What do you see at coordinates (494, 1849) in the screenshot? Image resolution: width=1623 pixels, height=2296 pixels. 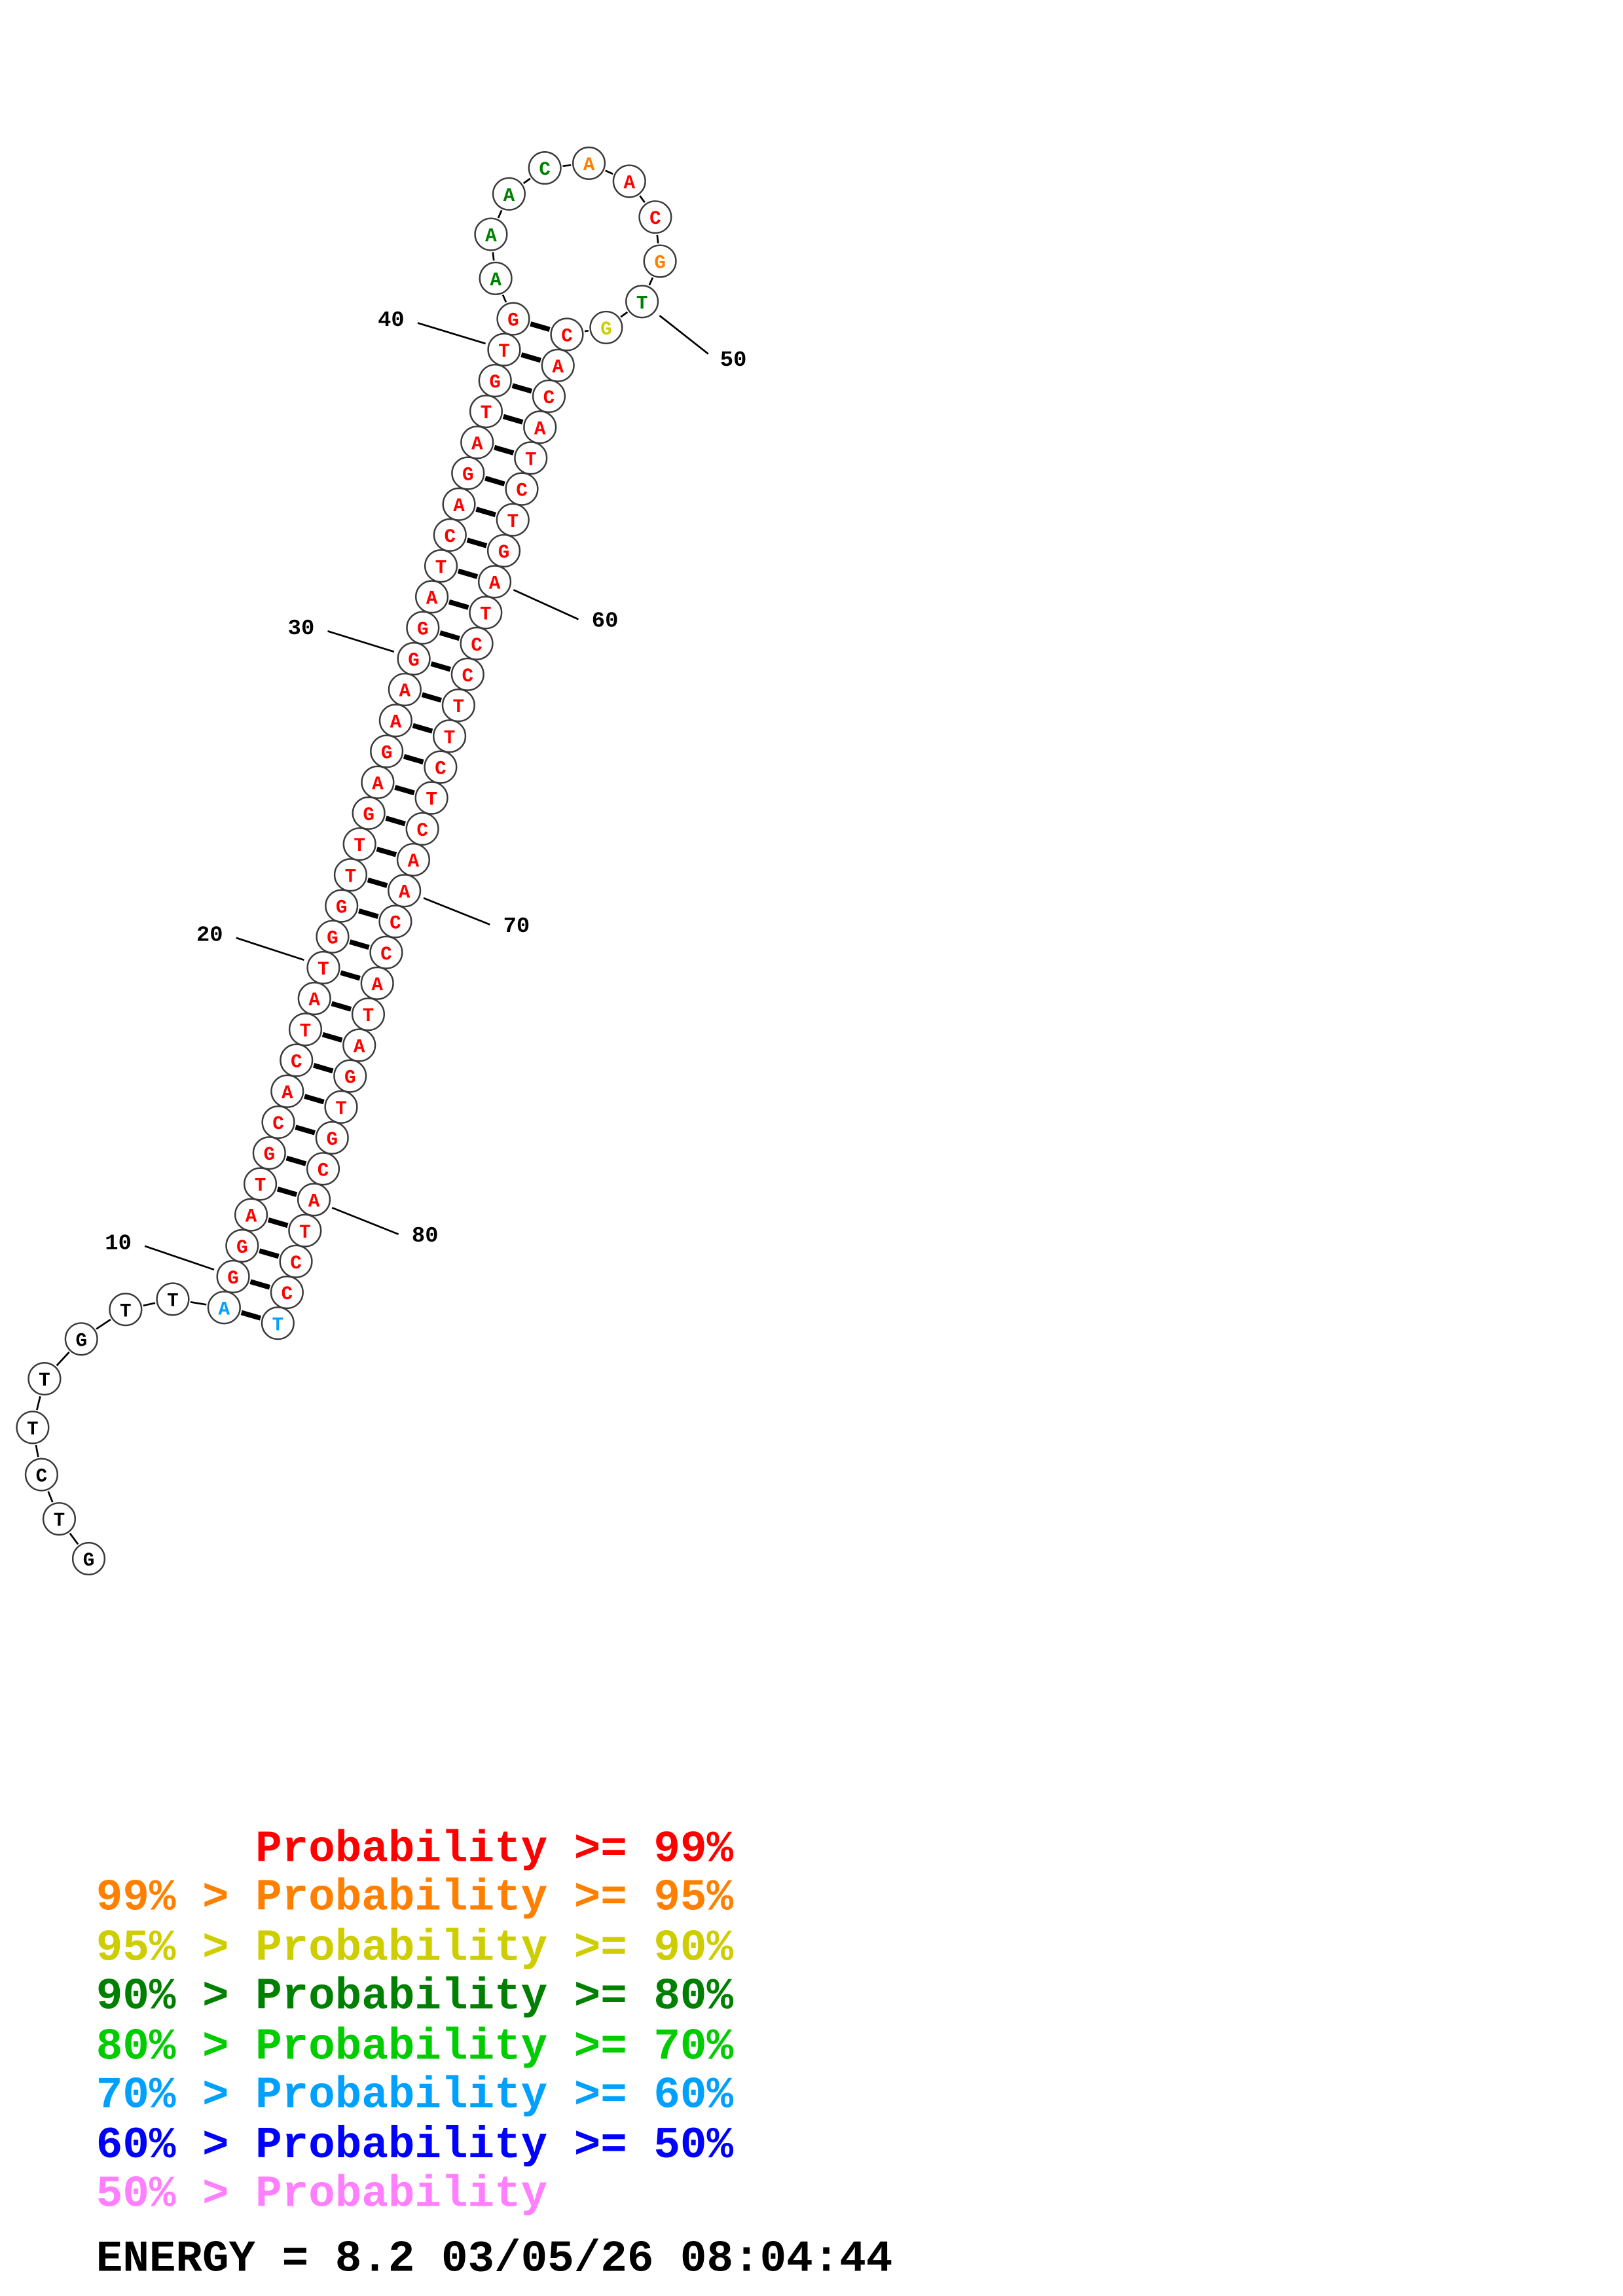 I see `legend-line: Probability >= 99%` at bounding box center [494, 1849].